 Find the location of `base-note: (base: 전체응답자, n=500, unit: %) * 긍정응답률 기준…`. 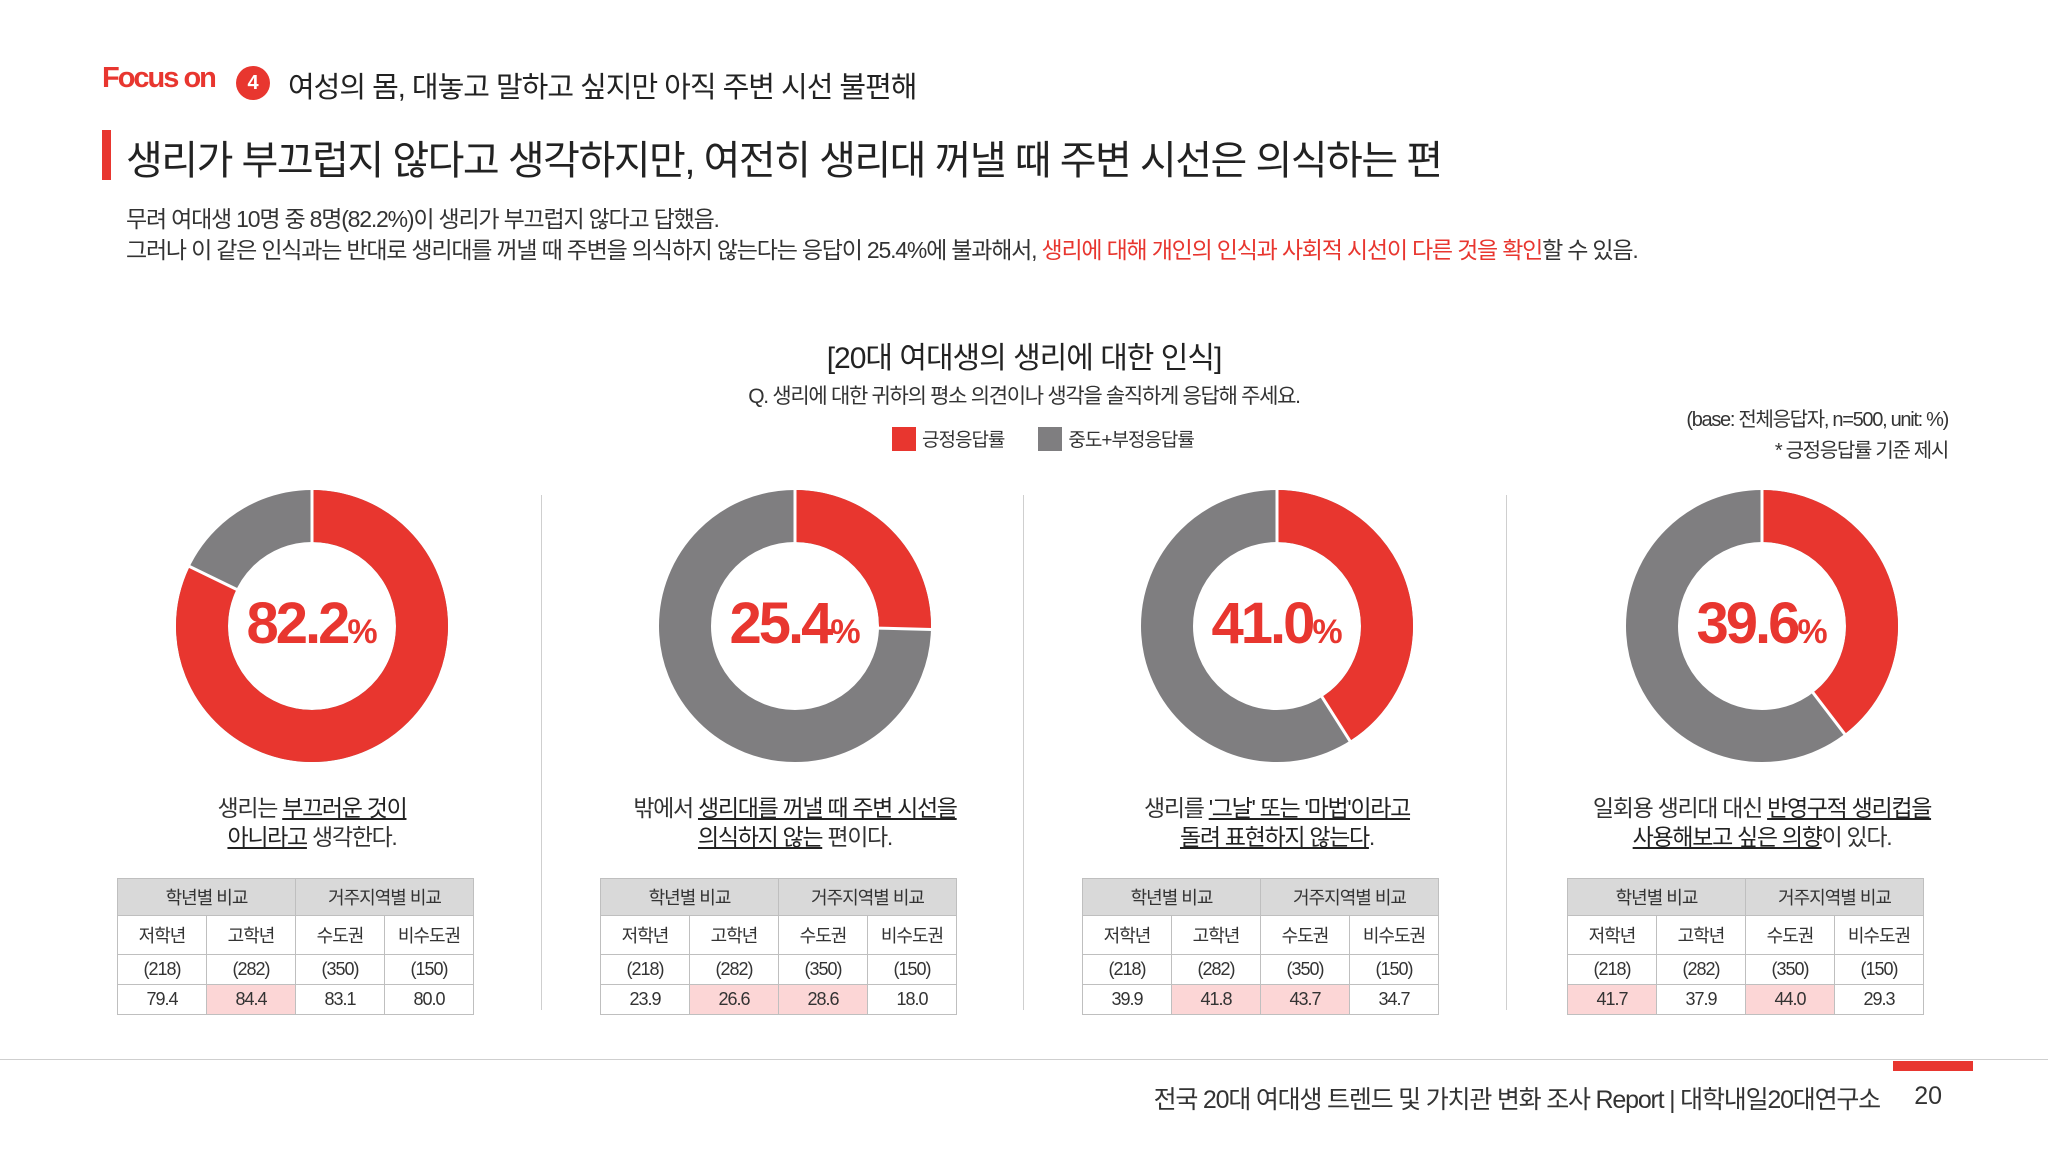

base-note: (base: 전체응답자, n=500, unit: %) * 긍정응답률 기준… is located at coordinates (1817, 436).